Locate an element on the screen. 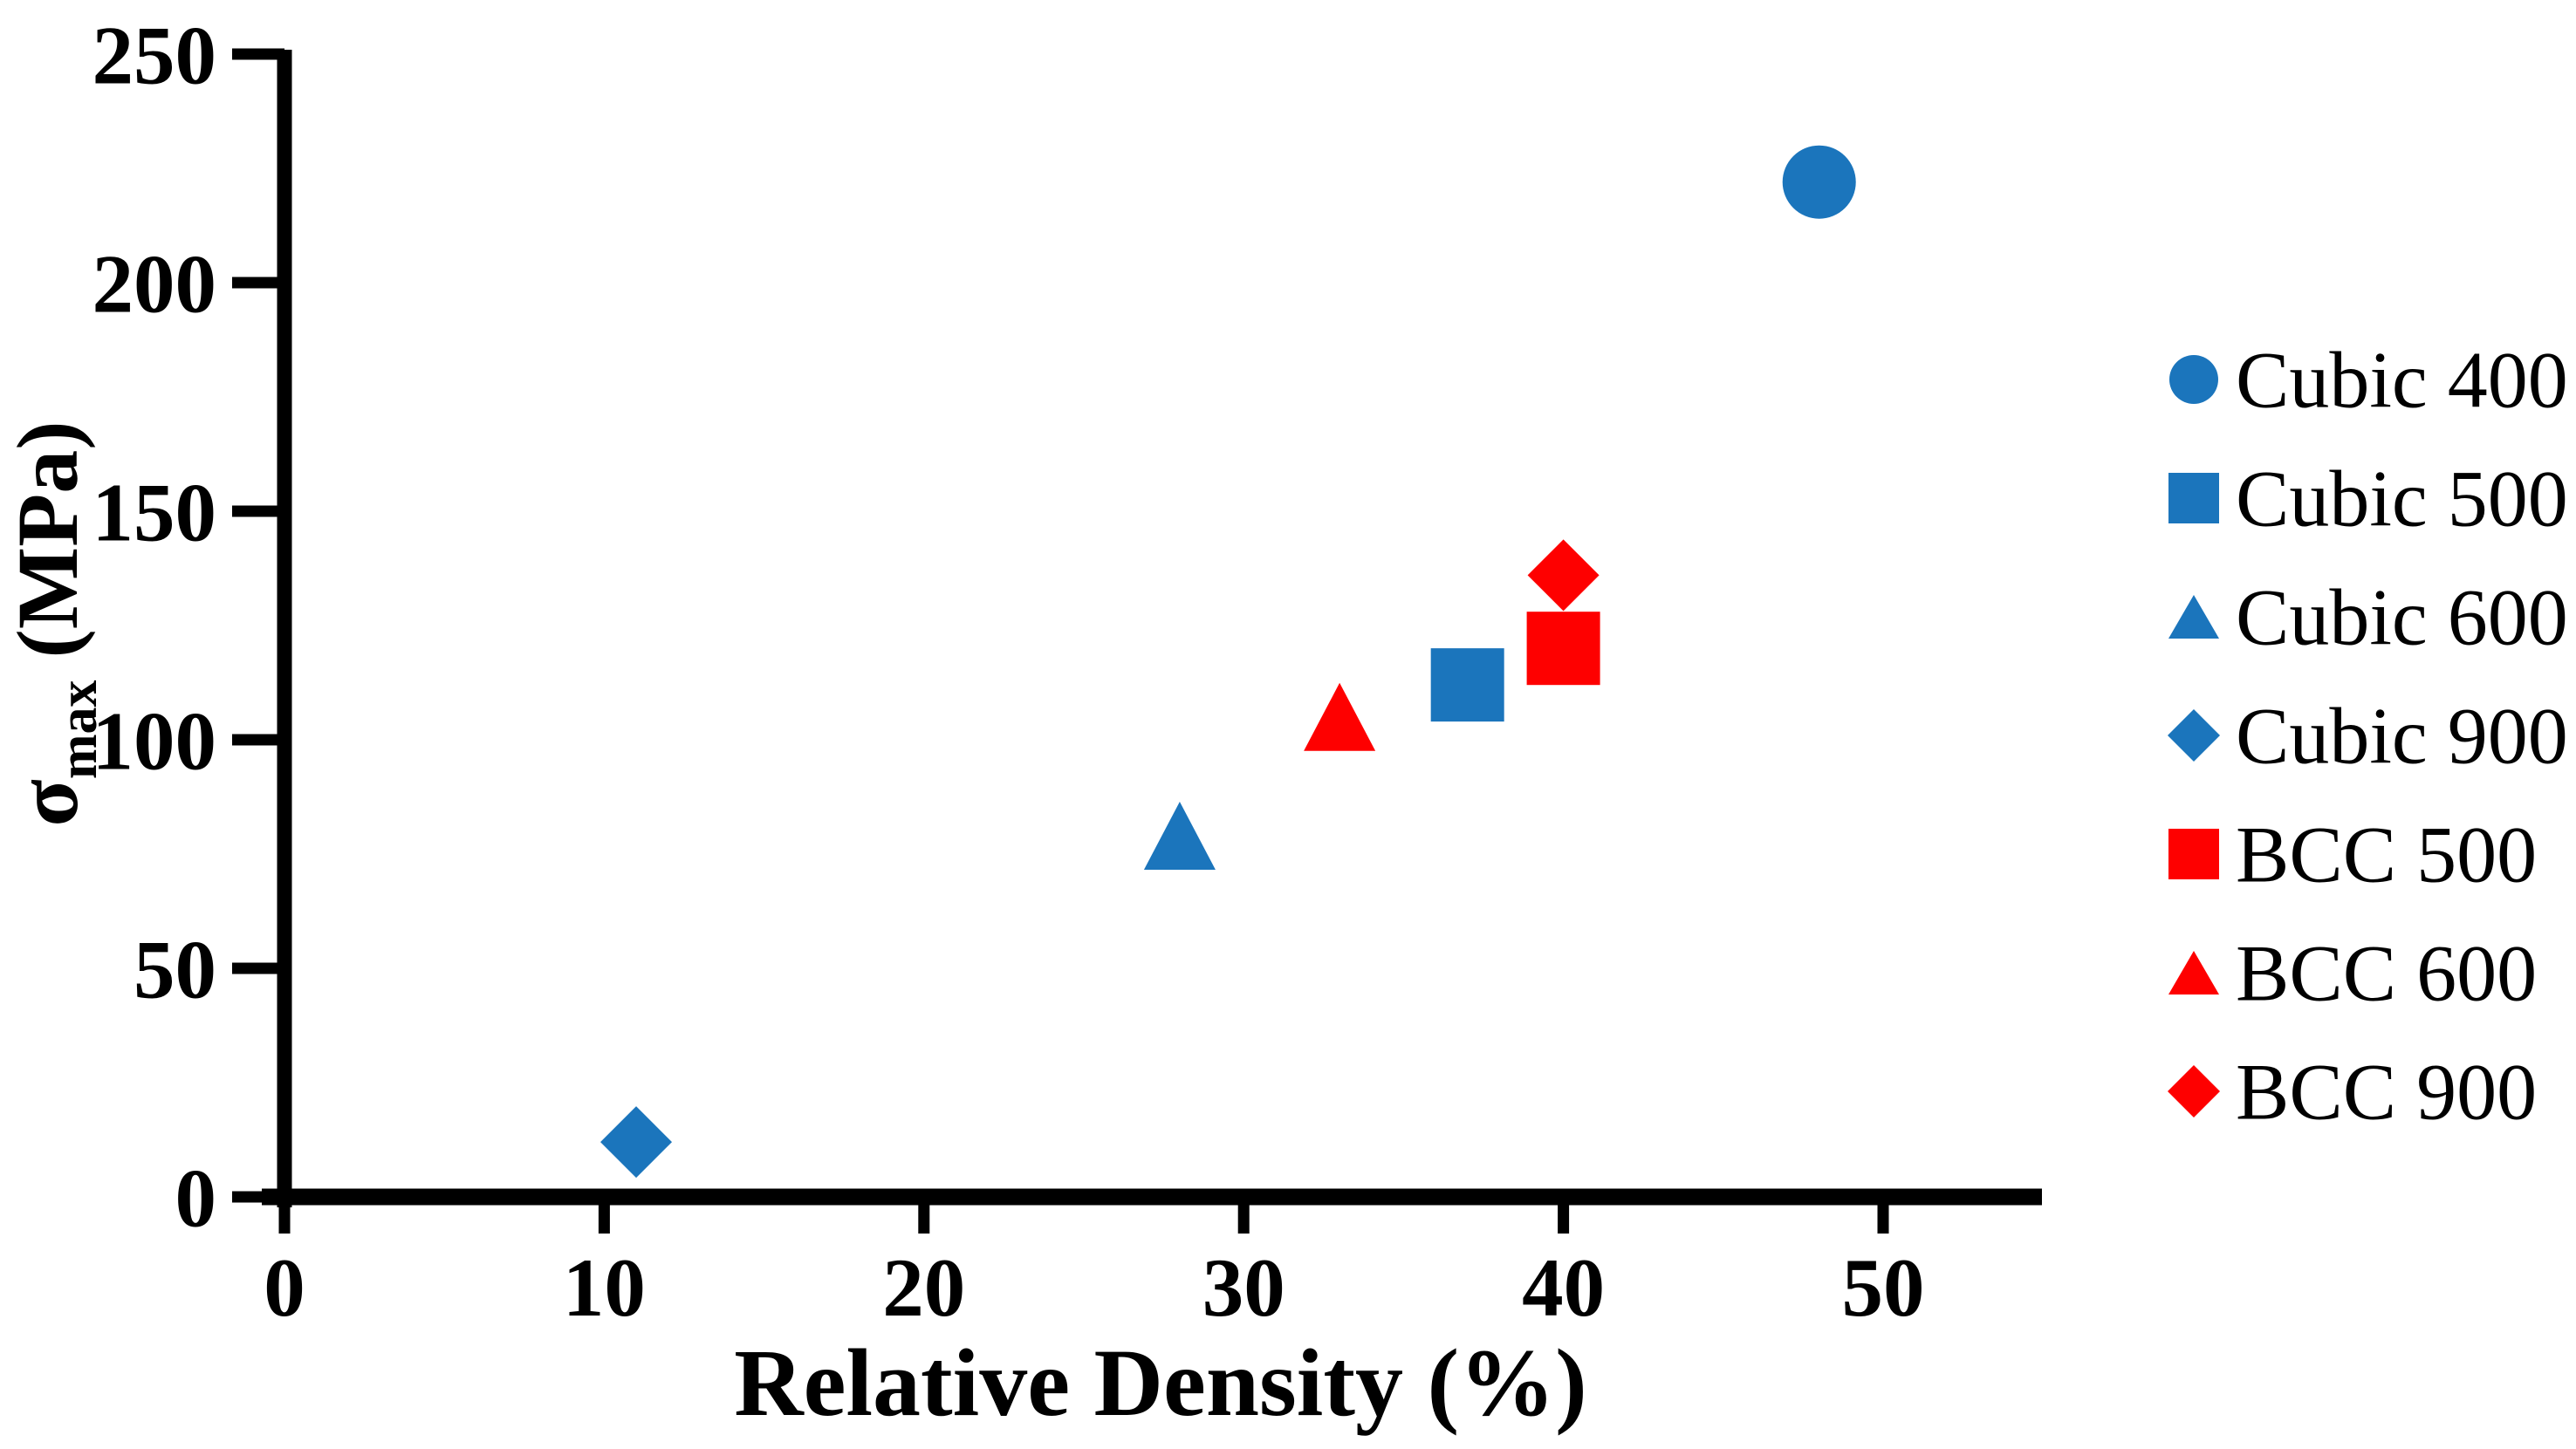 The image size is (2576, 1449). legend-label-bcc-600: BCC 600 is located at coordinates (2387, 972).